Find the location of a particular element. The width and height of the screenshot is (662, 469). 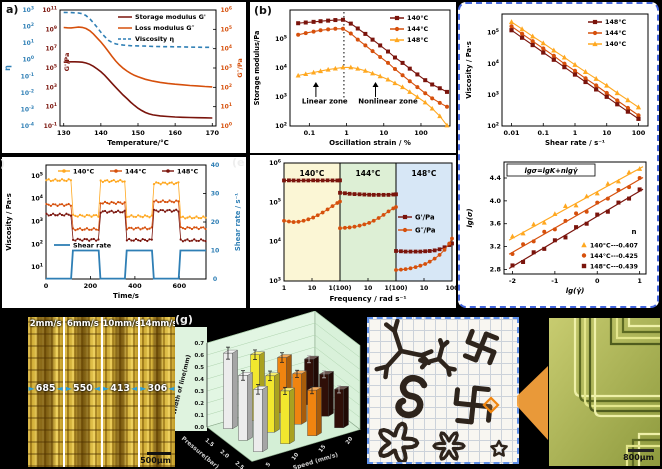

svg-text: Speed (mm/s) is located at coordinates (315, 460).